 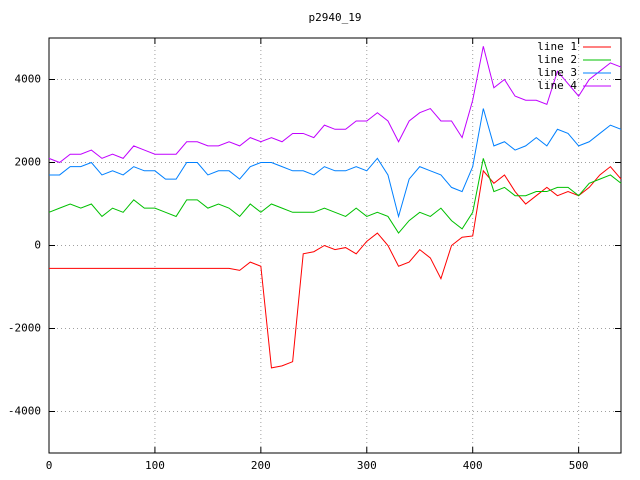 I want to click on x-tick-label: 100, so click(x=155, y=465).